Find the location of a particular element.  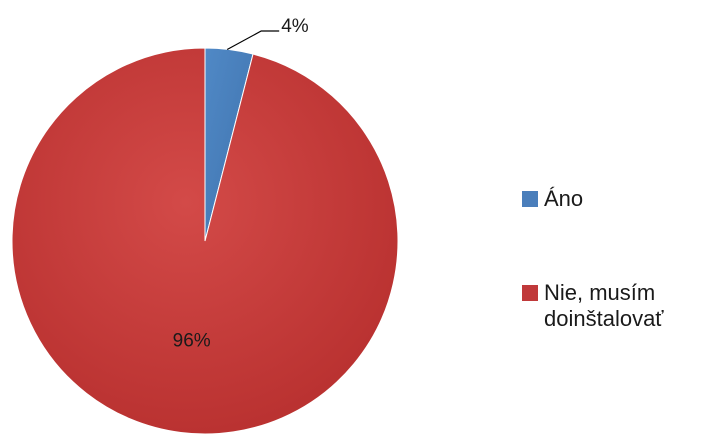

legend-item-nie: Nie, musím doinštalovať is located at coordinates (617, 306).